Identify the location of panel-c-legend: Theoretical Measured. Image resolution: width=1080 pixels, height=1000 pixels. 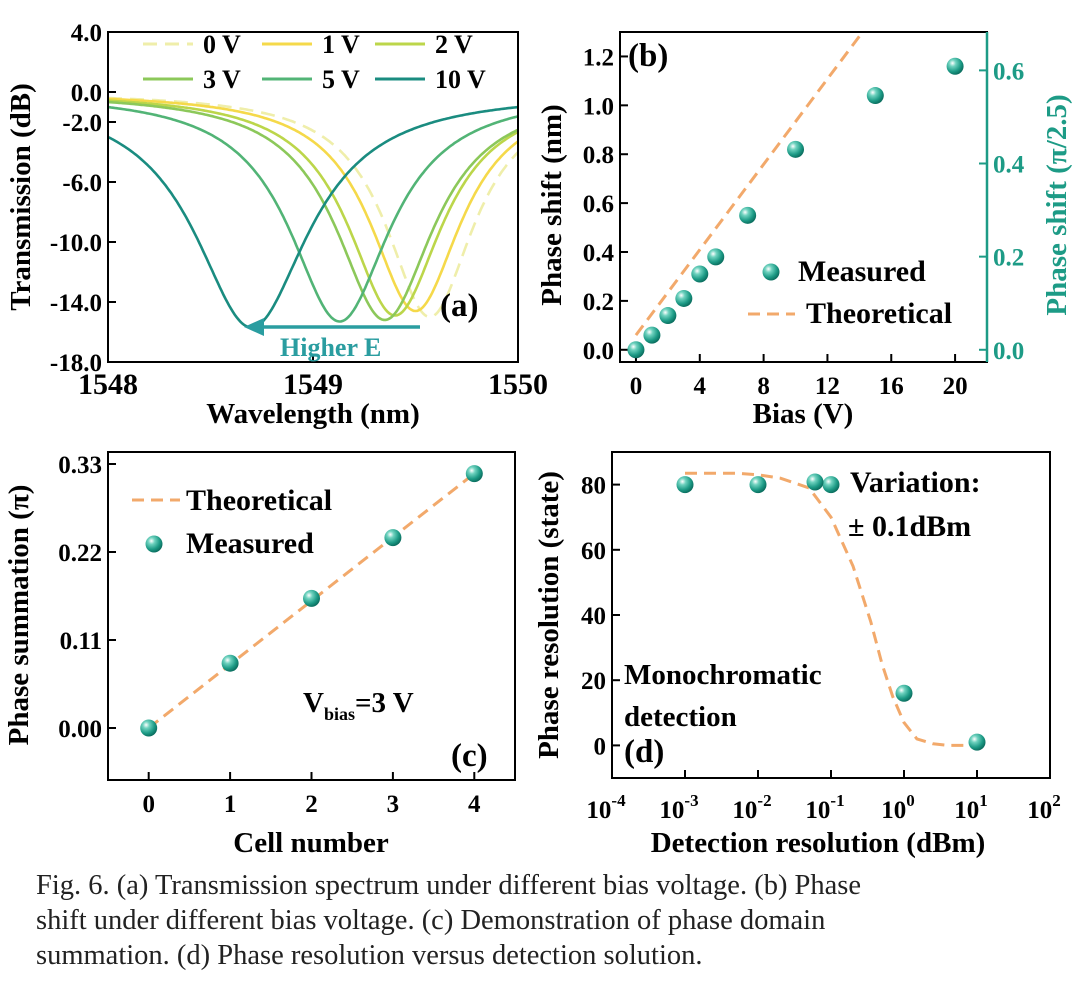
(232, 522).